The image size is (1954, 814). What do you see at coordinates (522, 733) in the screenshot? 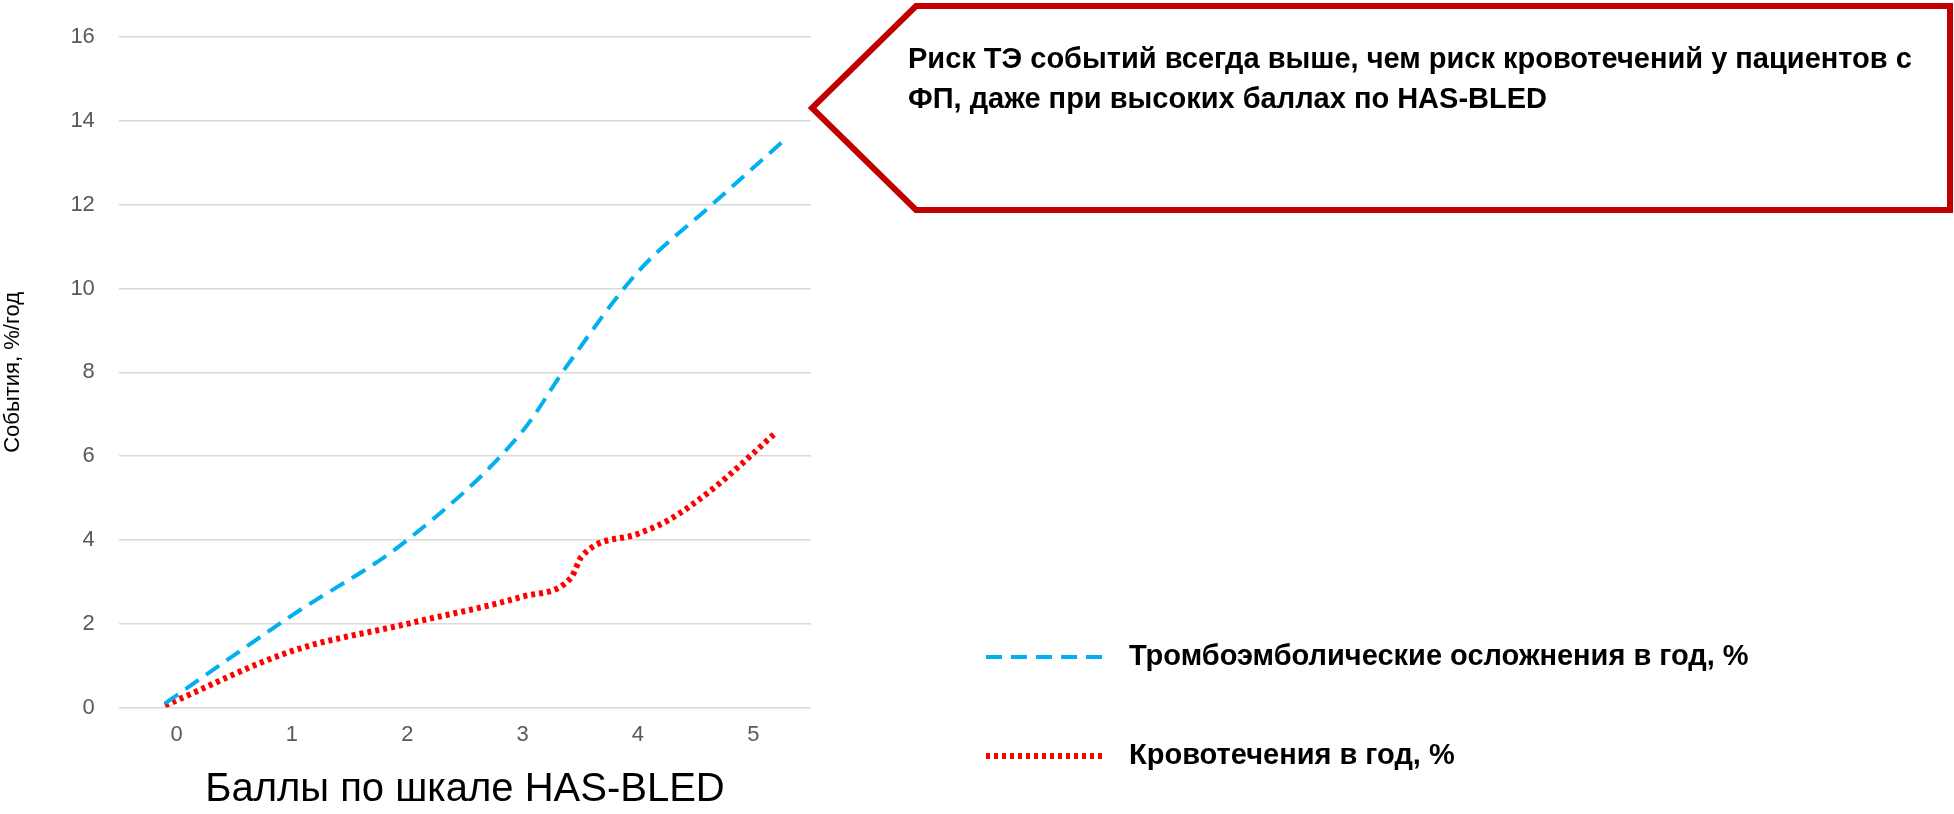
I see `x-tick-label: 3` at bounding box center [522, 733].